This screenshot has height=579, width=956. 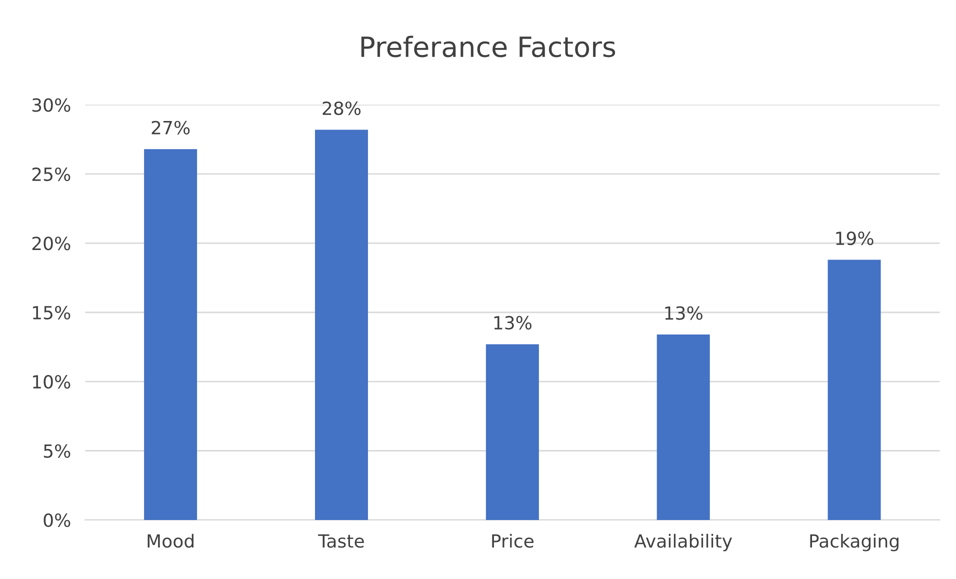 I want to click on y-tick-label: 5%, so click(x=57, y=451).